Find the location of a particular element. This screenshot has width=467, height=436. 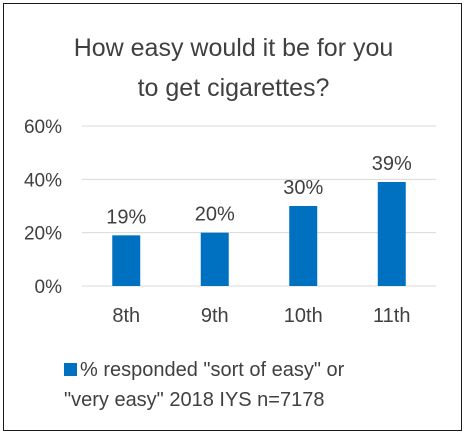

y-tick-label: 40% is located at coordinates (43, 180).